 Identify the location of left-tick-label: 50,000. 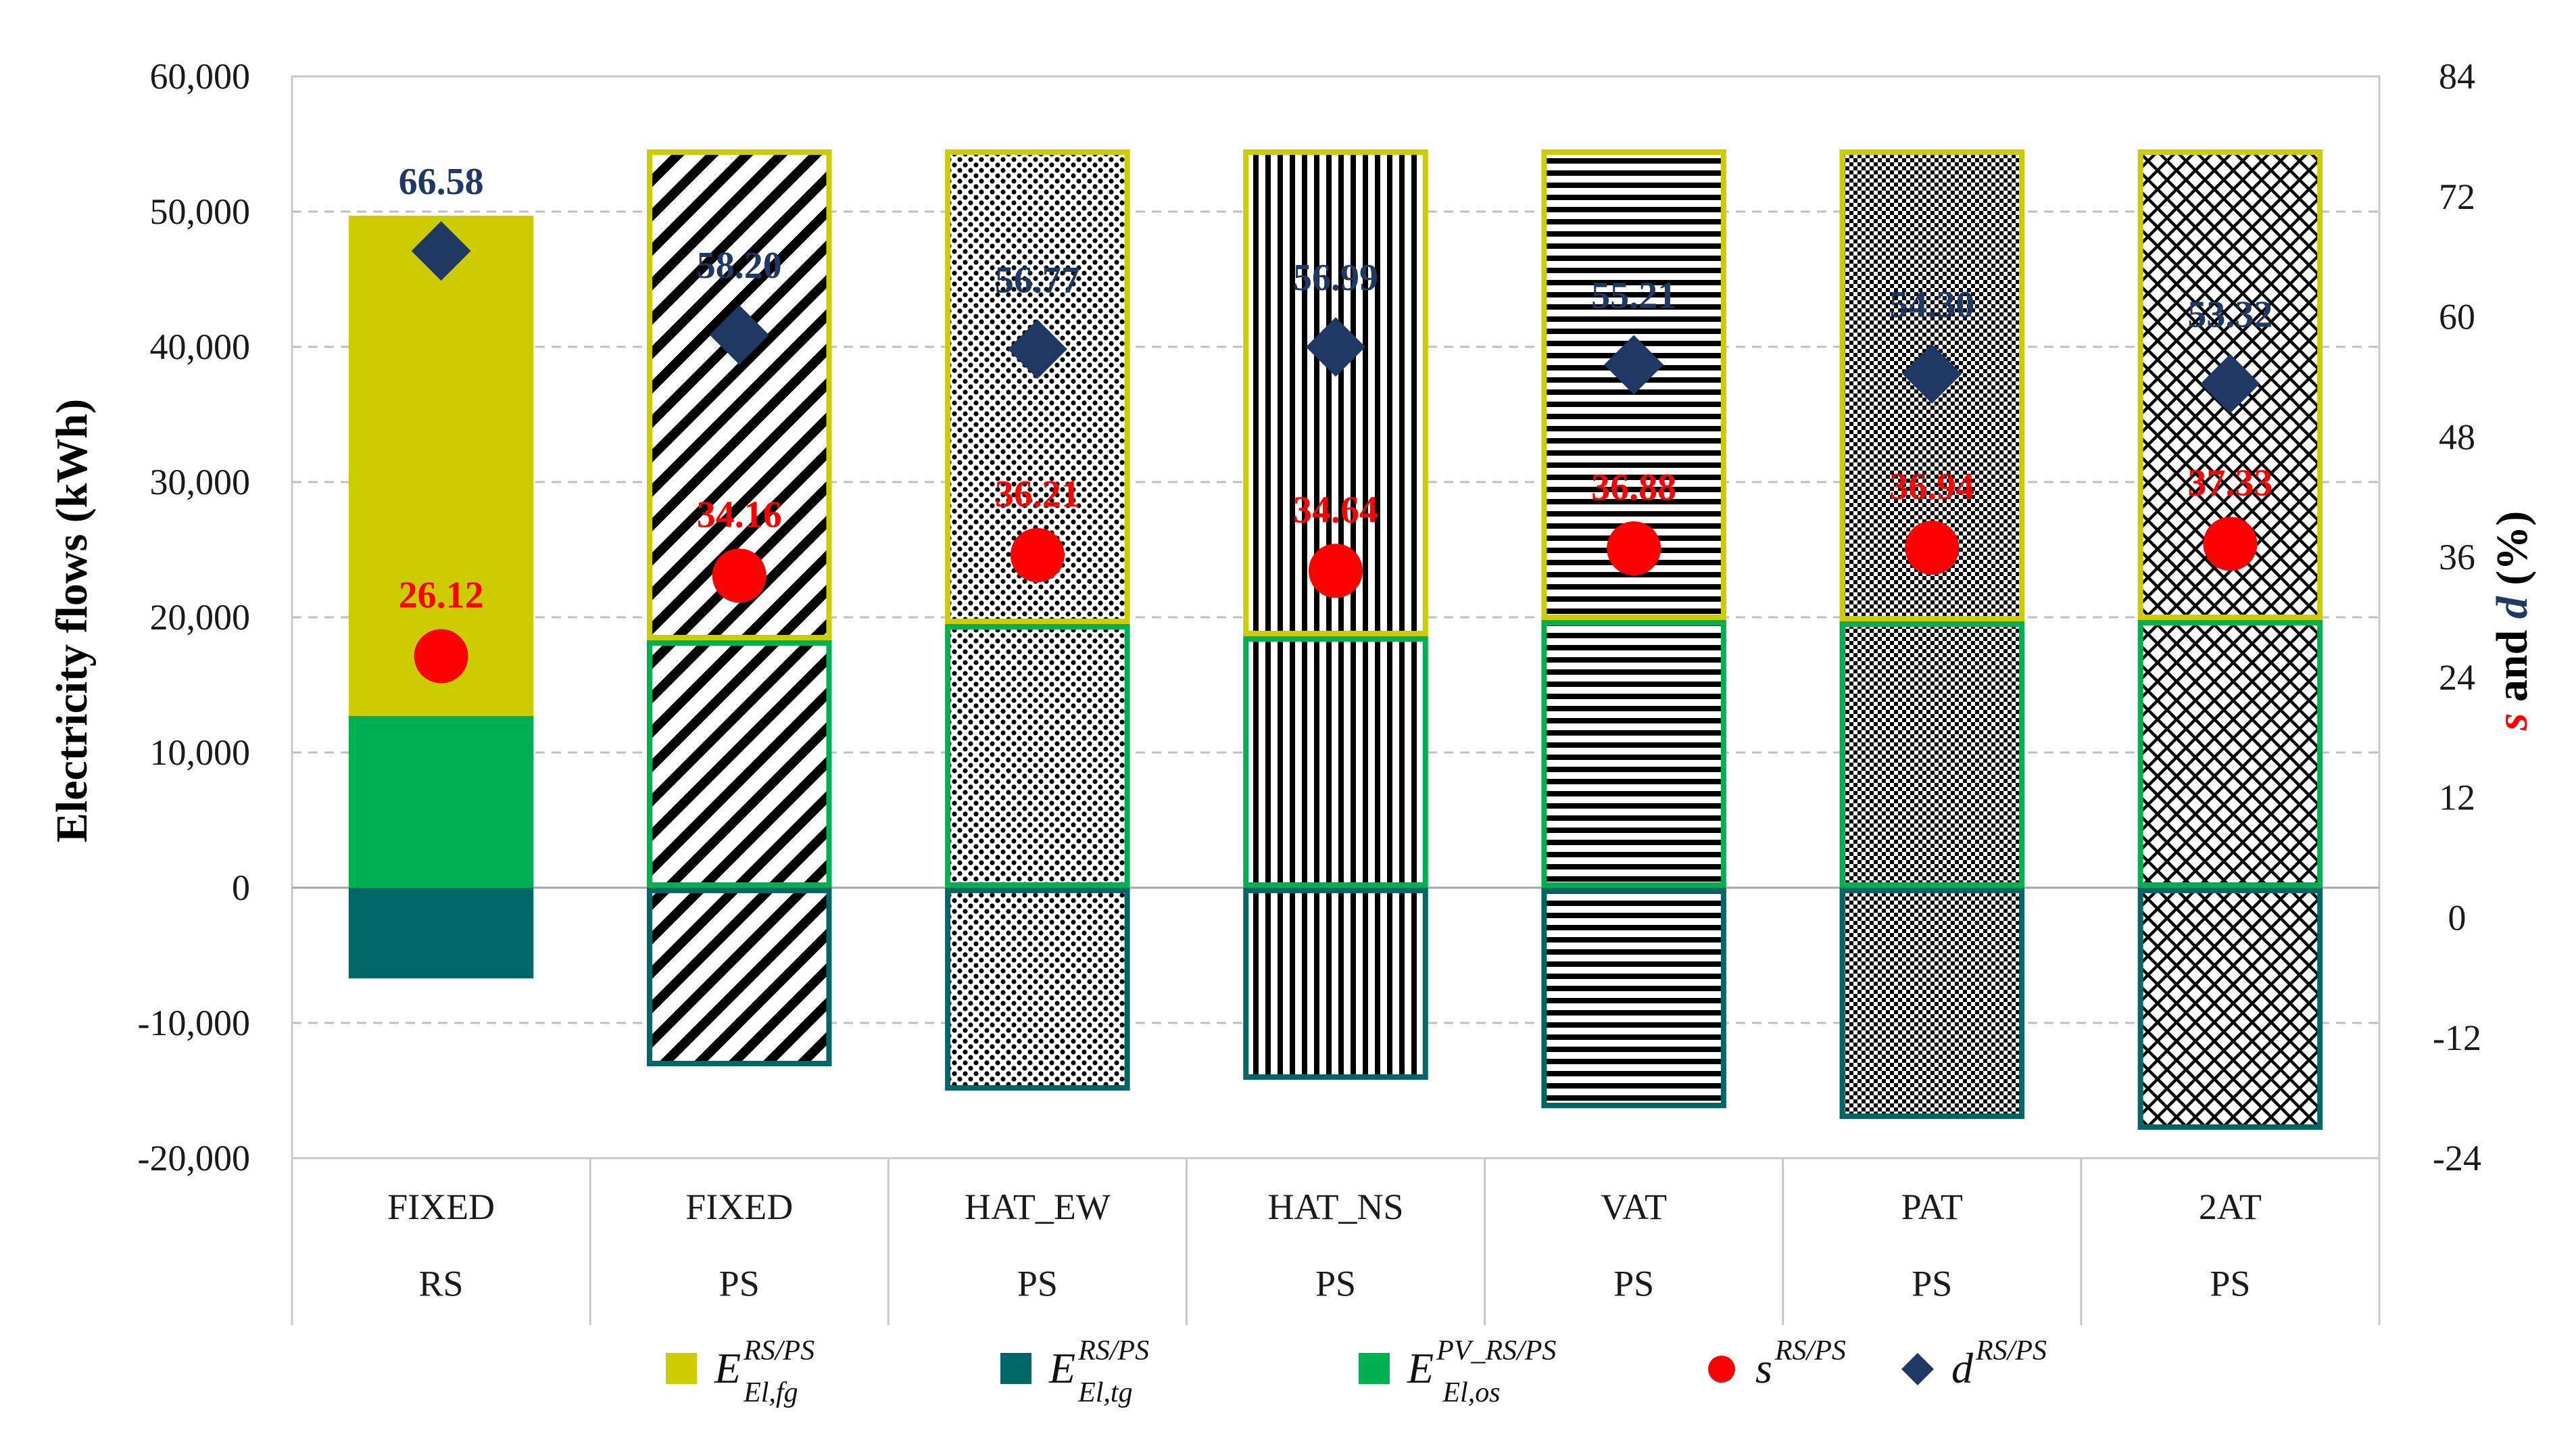
(201, 211).